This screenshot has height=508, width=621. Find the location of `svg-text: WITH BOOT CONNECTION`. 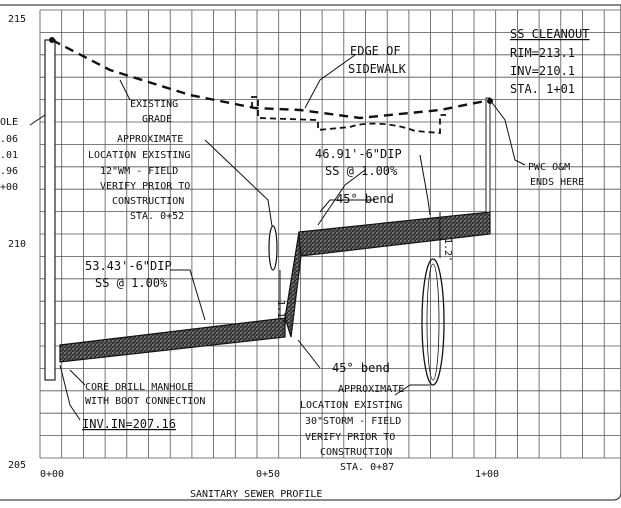

svg-text: WITH BOOT CONNECTION is located at coordinates (145, 401).